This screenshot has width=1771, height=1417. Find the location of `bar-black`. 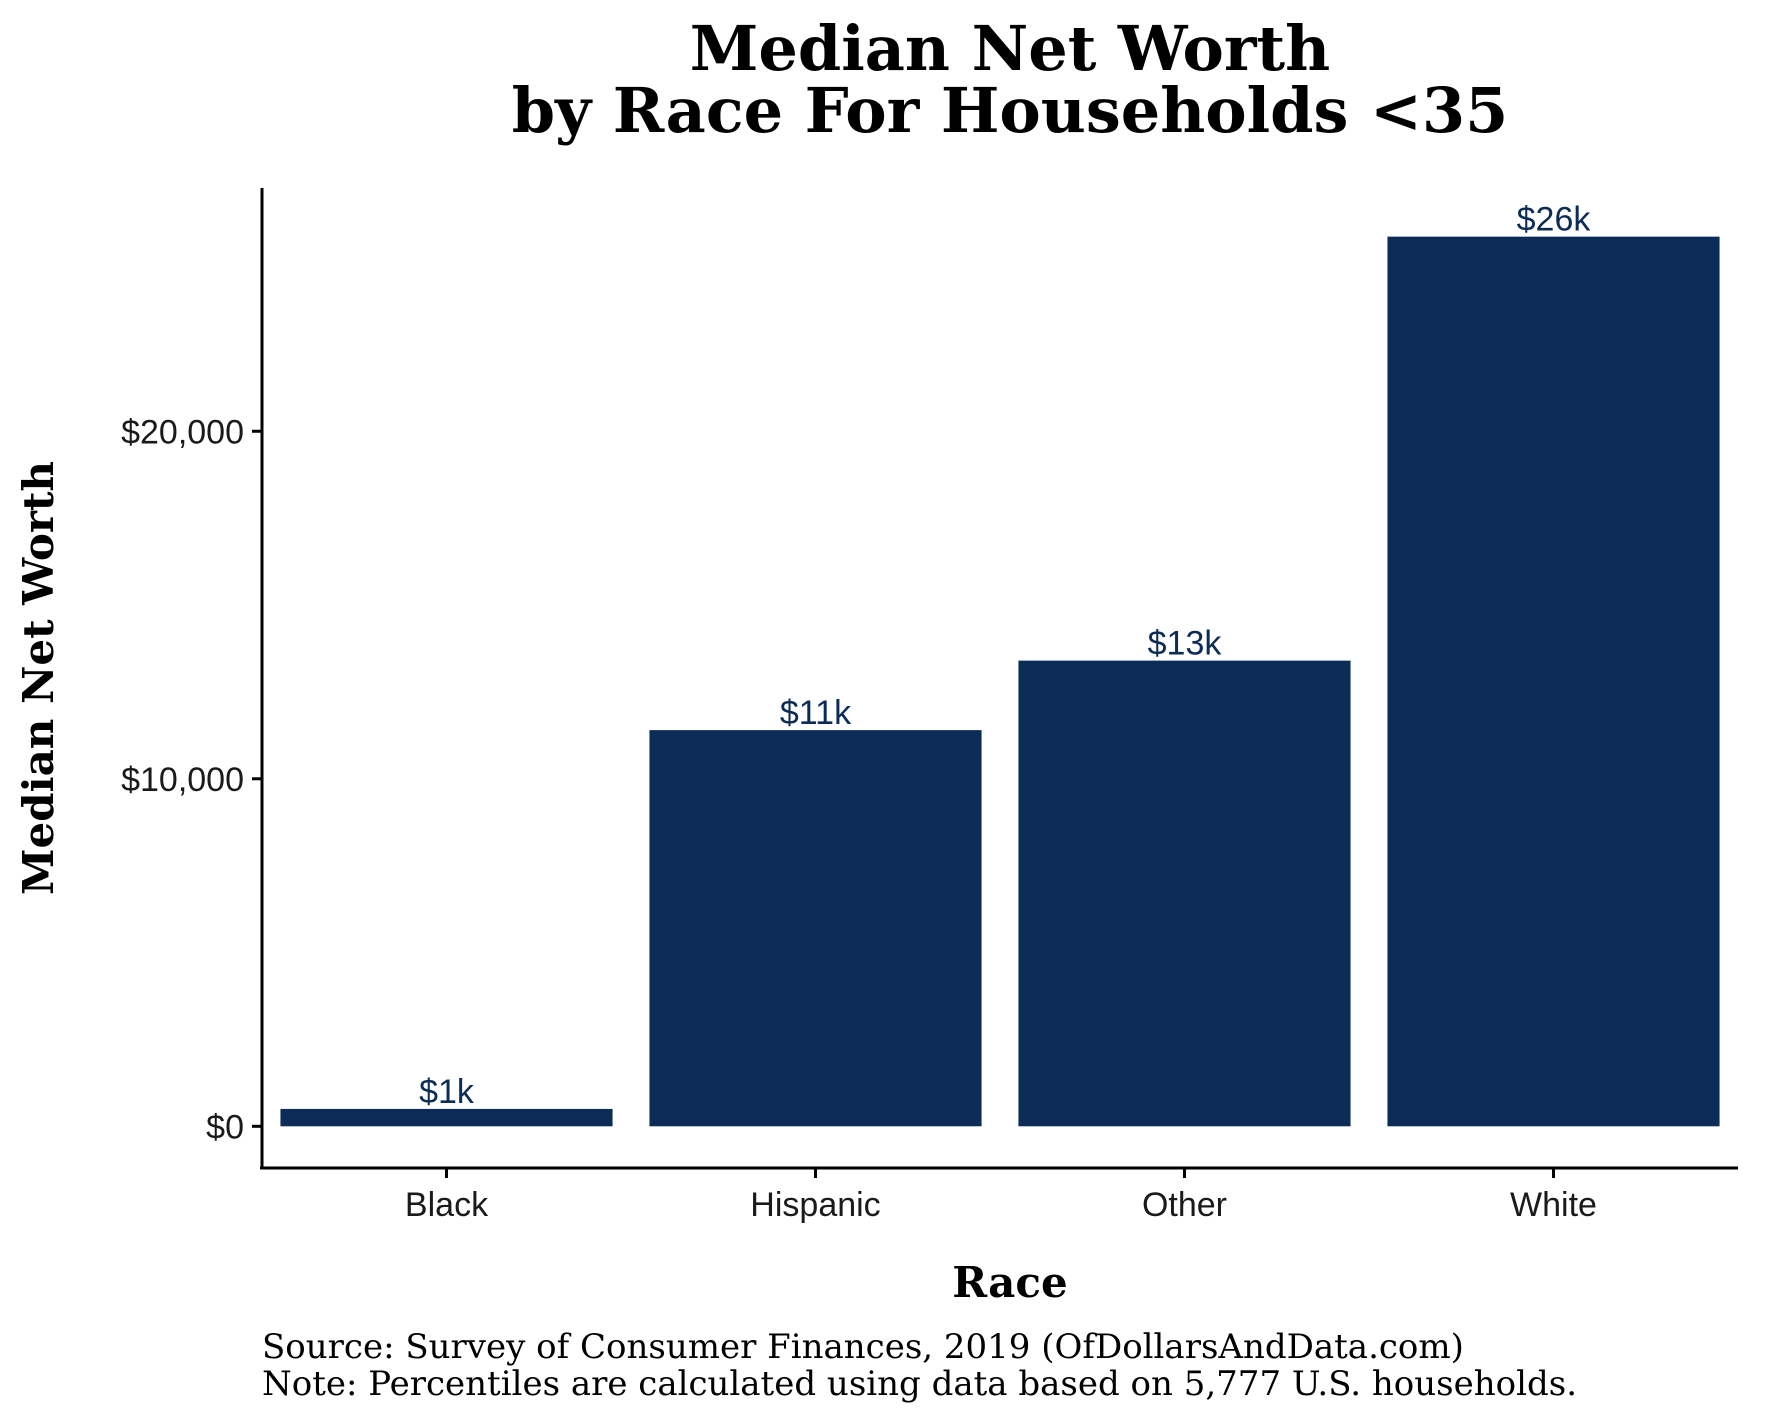

bar-black is located at coordinates (446, 1117).